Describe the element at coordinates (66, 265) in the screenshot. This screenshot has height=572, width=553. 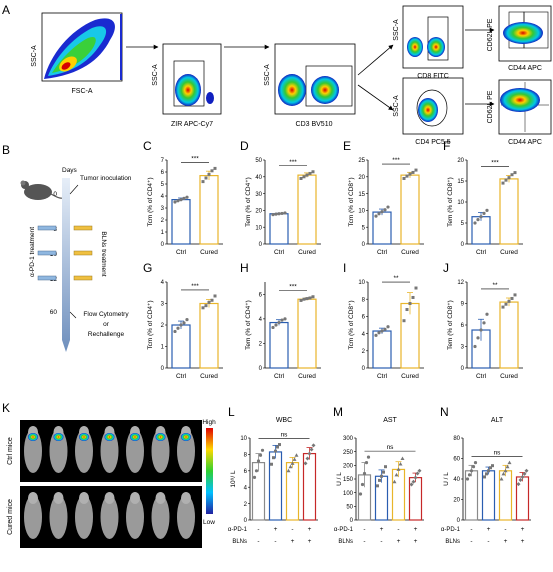
I see `timeline-bar` at that location.